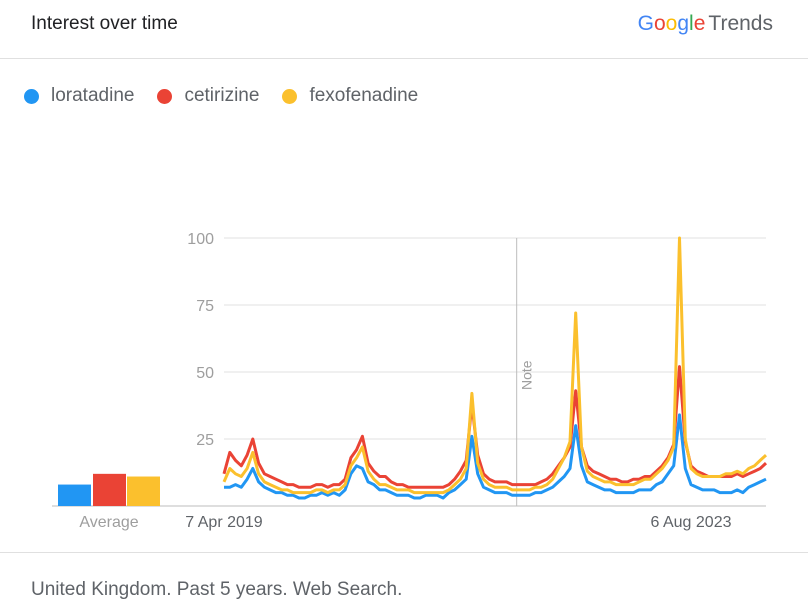  I want to click on logo-letter: G, so click(645, 23).